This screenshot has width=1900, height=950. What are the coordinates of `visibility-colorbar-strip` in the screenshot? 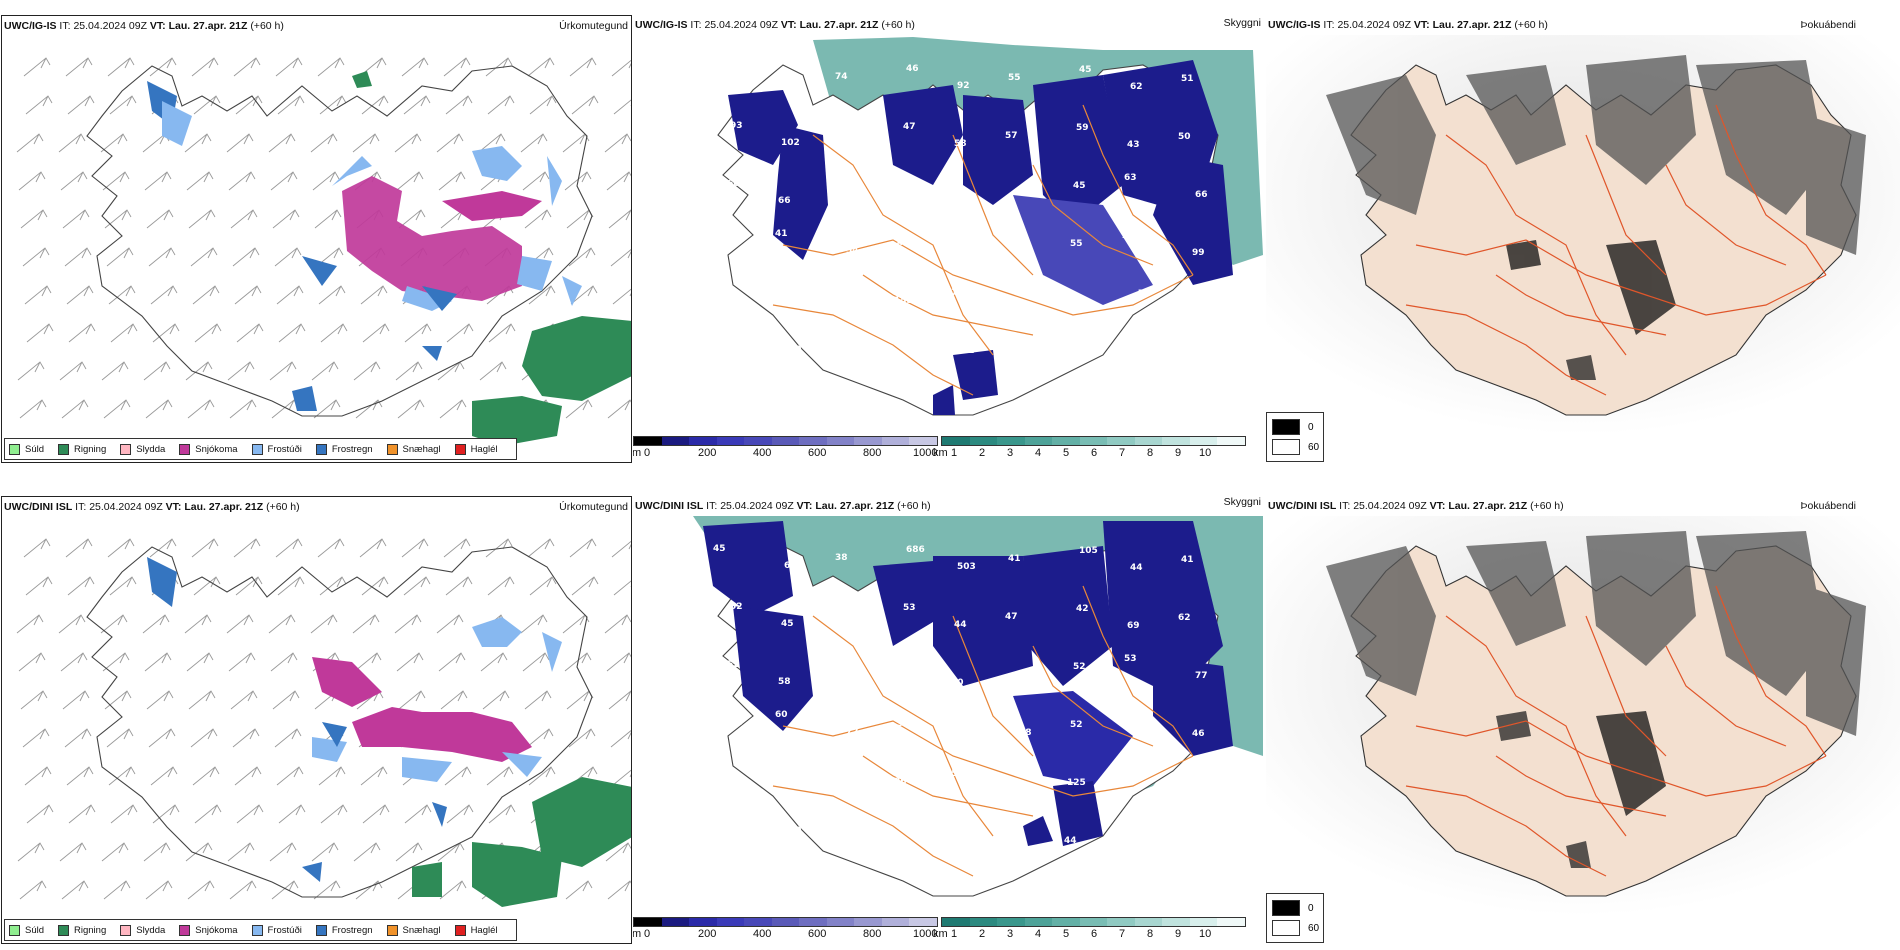 It's located at (1093, 441).